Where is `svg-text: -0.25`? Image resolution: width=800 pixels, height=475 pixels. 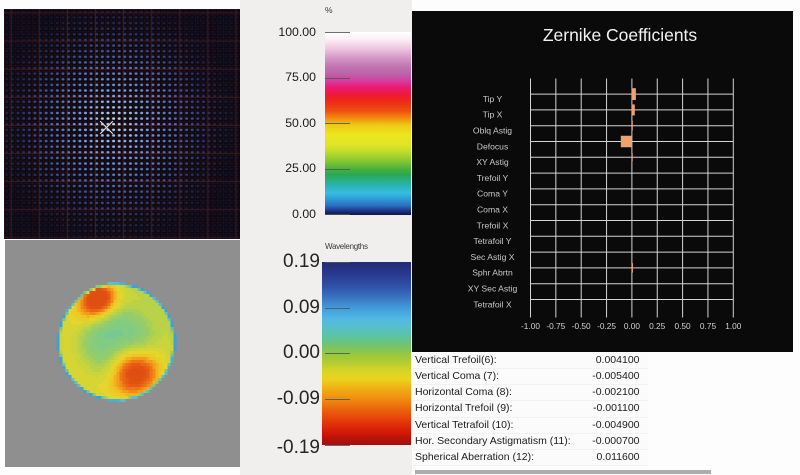 svg-text: -0.25 is located at coordinates (606, 326).